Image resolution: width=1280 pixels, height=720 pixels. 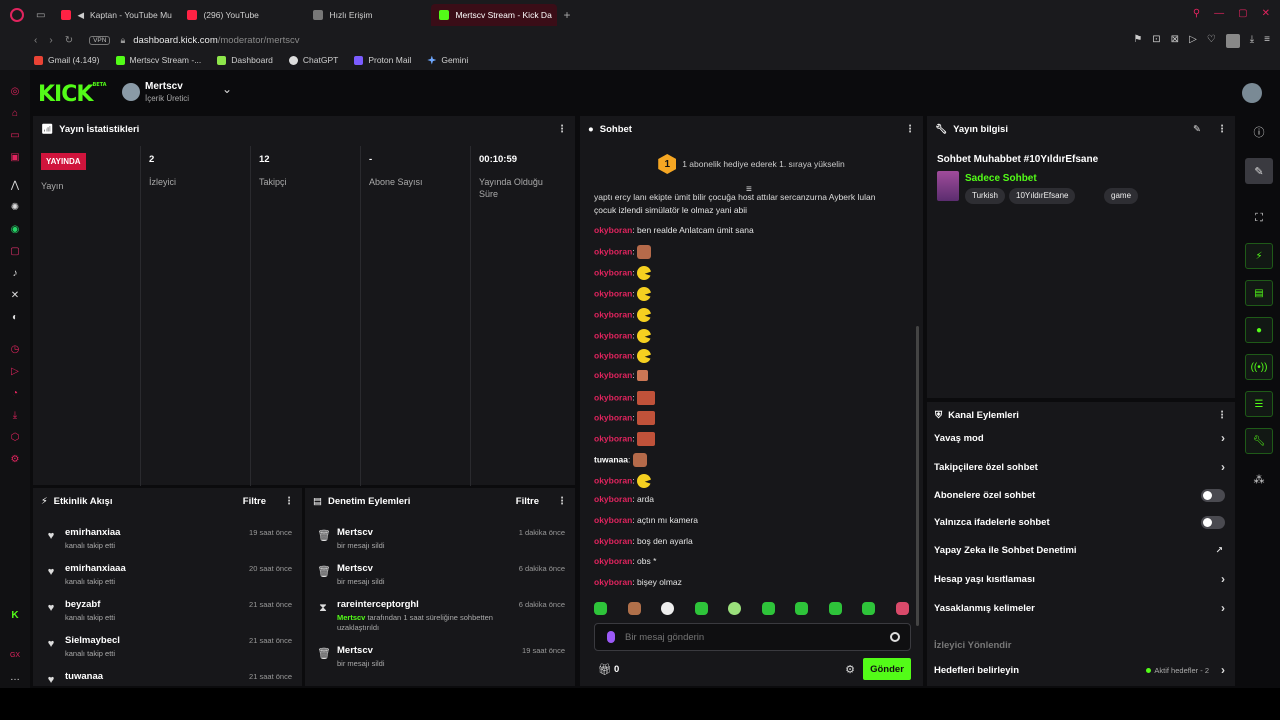 What do you see at coordinates (15, 135) in the screenshot?
I see `messenger-icon: ▭` at bounding box center [15, 135].